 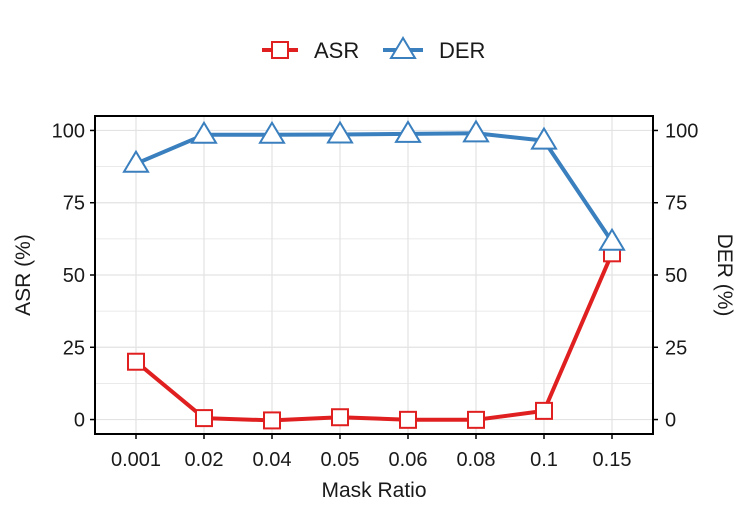 I want to click on legend-item-der: DER, so click(x=434, y=49).